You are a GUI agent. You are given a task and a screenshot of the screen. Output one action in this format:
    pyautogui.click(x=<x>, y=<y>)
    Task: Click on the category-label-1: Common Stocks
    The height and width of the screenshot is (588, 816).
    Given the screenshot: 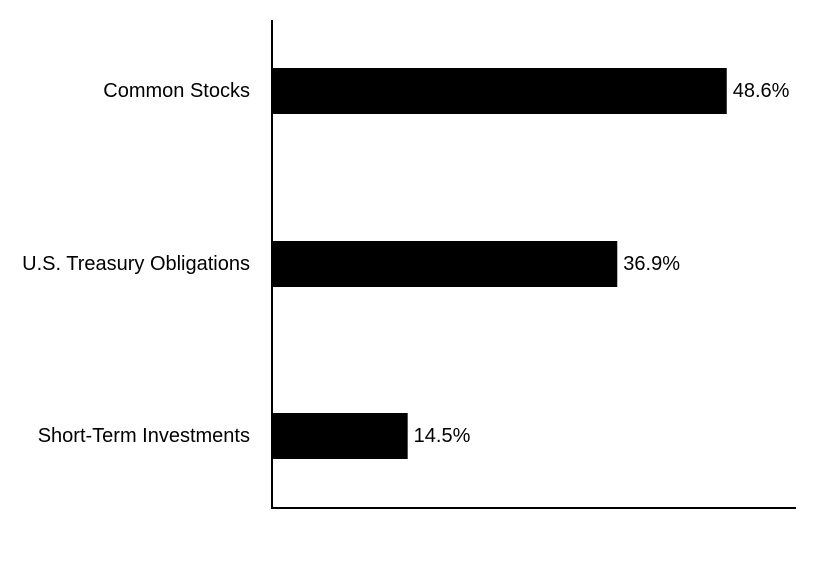 What is the action you would take?
    pyautogui.click(x=176, y=91)
    